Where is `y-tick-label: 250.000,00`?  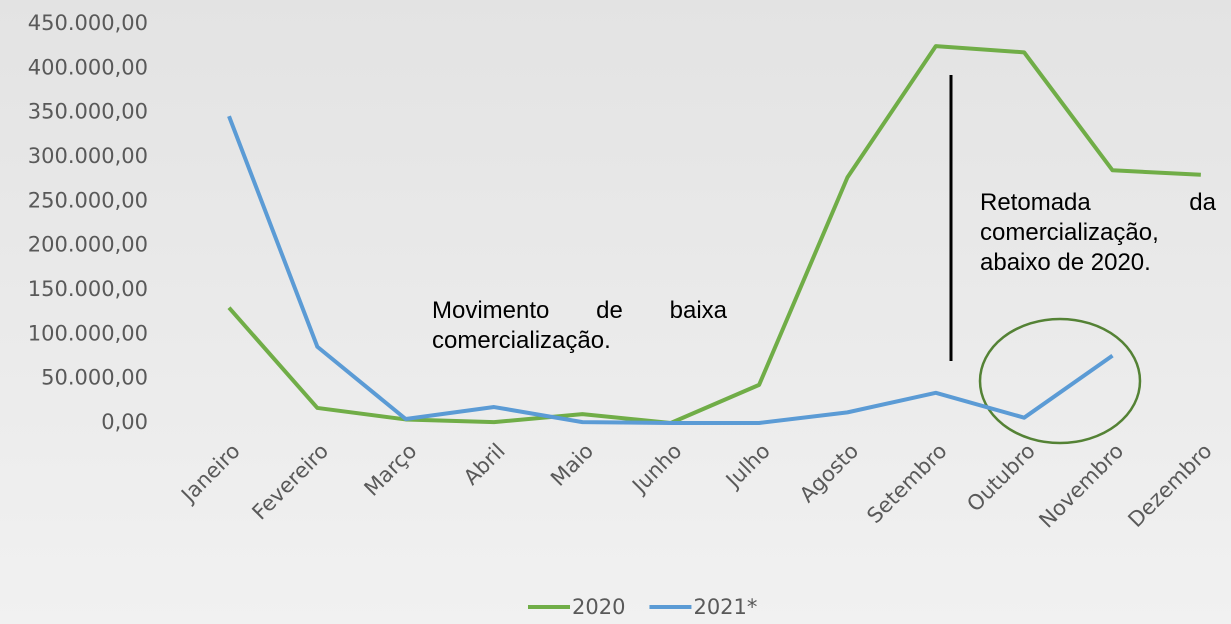
y-tick-label: 250.000,00 is located at coordinates (88, 200).